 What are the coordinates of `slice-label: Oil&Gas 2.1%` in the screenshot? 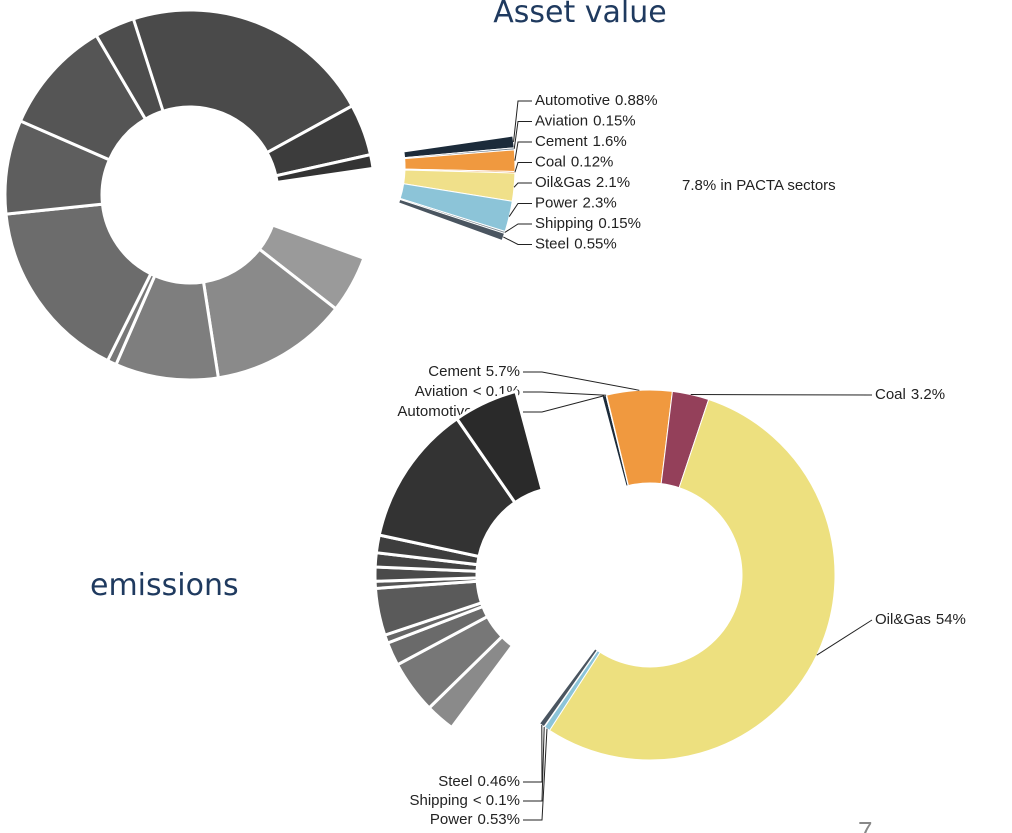 It's located at (582, 182).